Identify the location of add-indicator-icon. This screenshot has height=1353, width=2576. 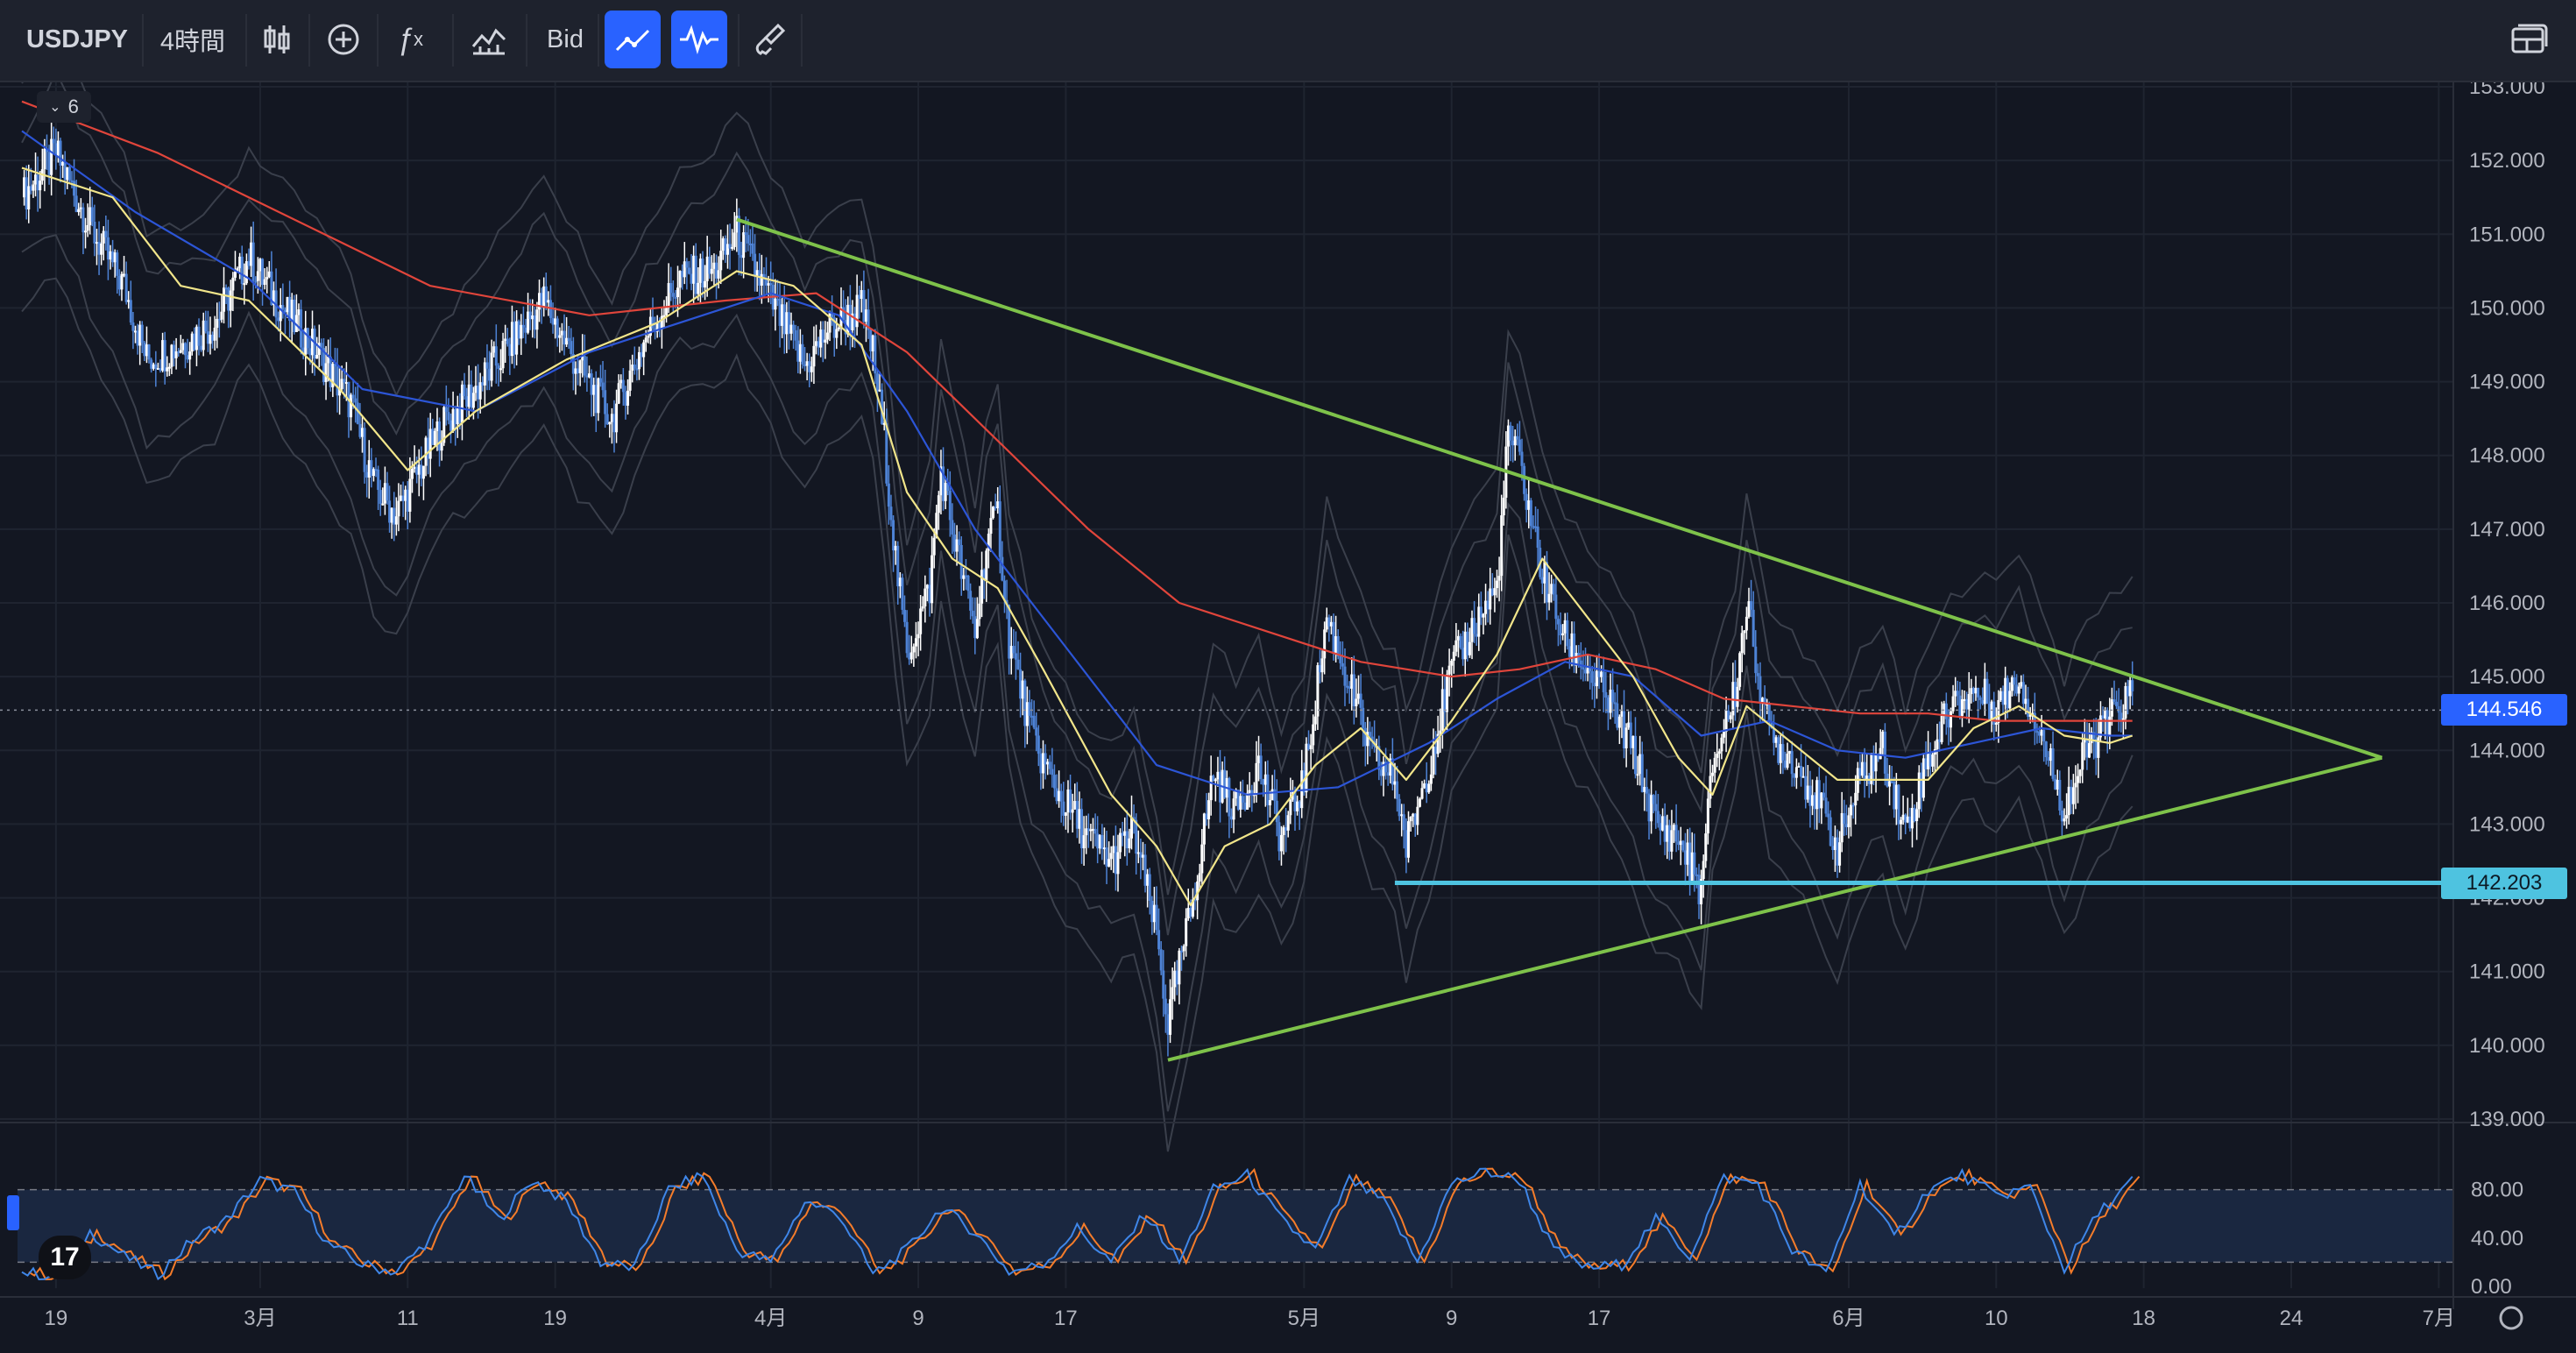
(343, 39).